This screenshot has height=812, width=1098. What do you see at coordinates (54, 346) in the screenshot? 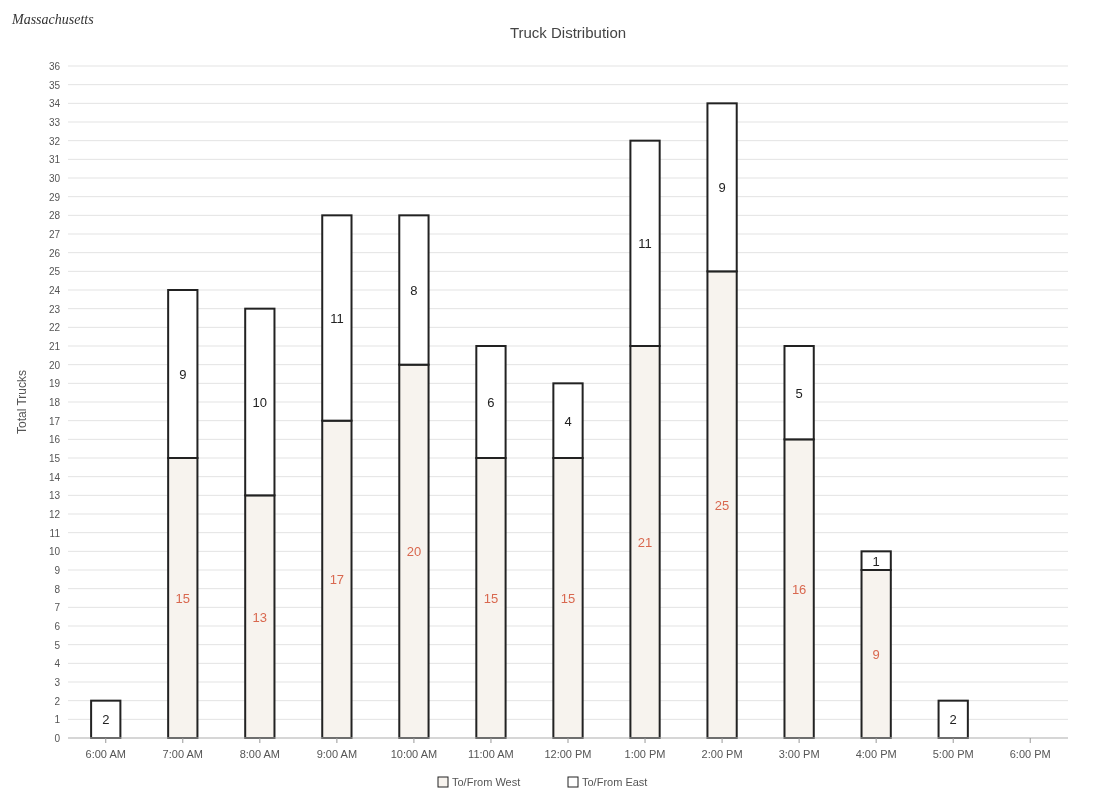
I see `y-tick-label: 21` at bounding box center [54, 346].